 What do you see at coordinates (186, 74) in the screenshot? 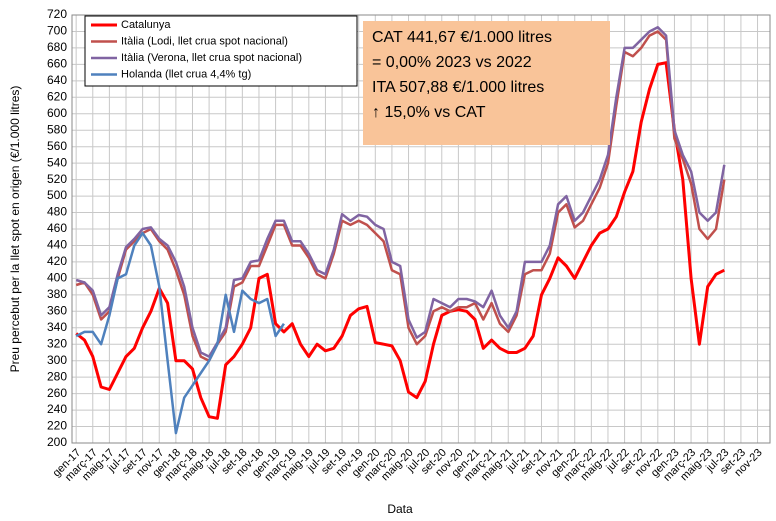
I see `legend-label: Holanda (llet crua 4,4% tg)` at bounding box center [186, 74].